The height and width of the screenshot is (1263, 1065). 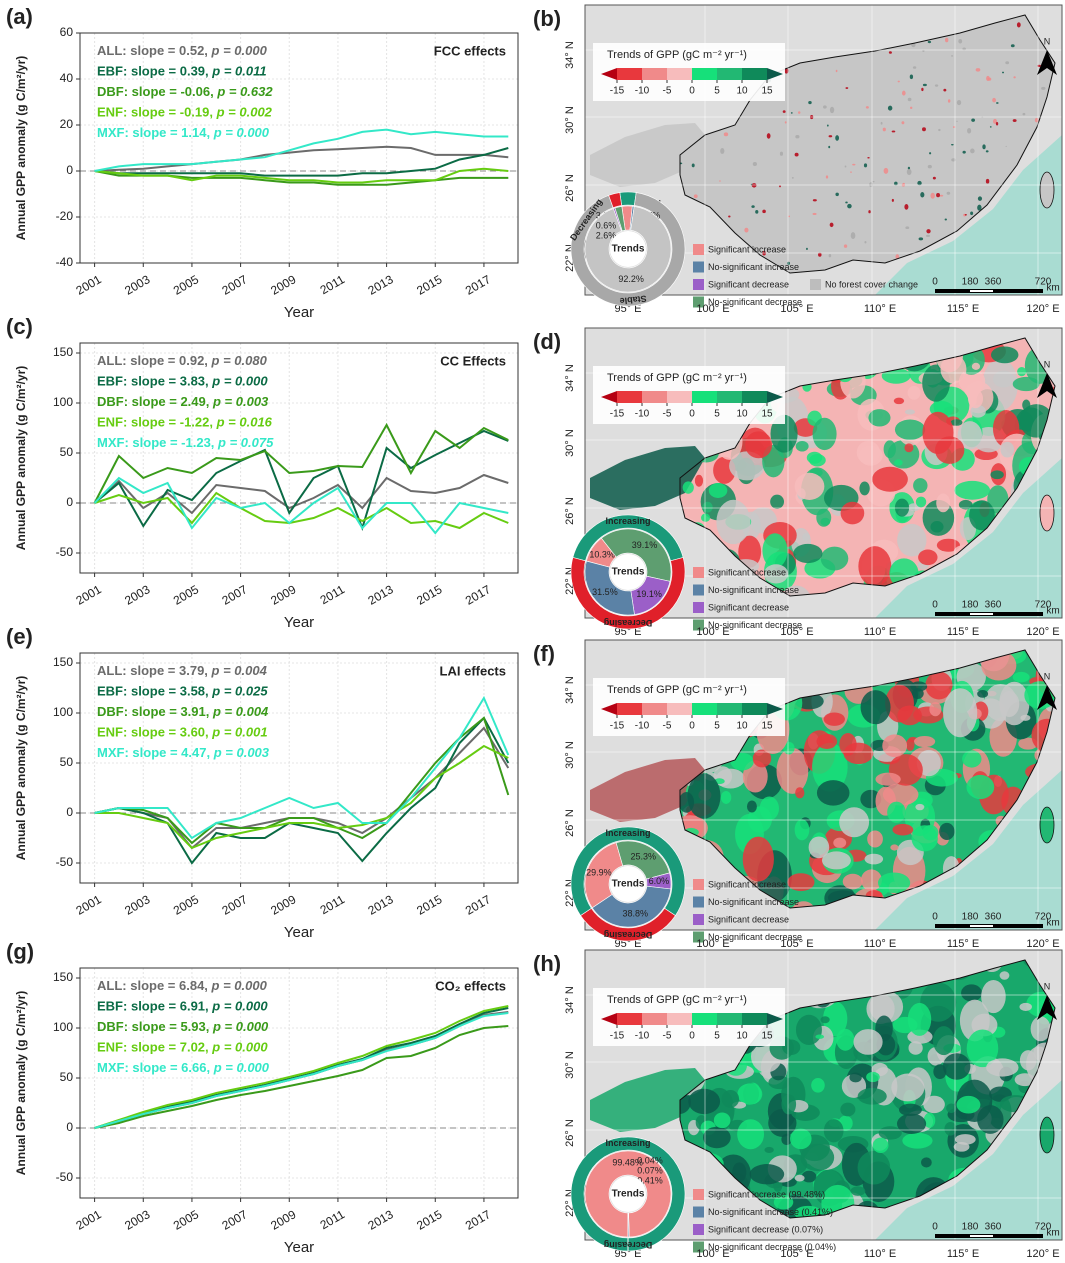 What do you see at coordinates (867, 1089) in the screenshot?
I see `region-outline` at bounding box center [867, 1089].